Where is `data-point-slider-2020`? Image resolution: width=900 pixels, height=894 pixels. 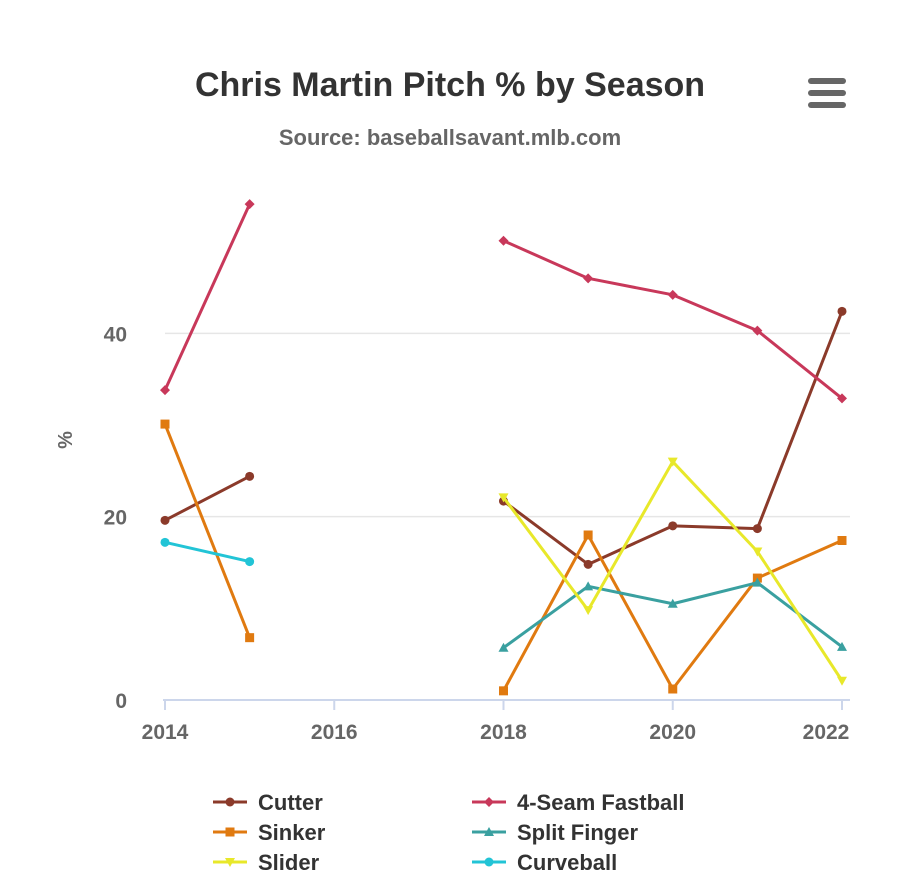
data-point-slider-2020 is located at coordinates (672, 462).